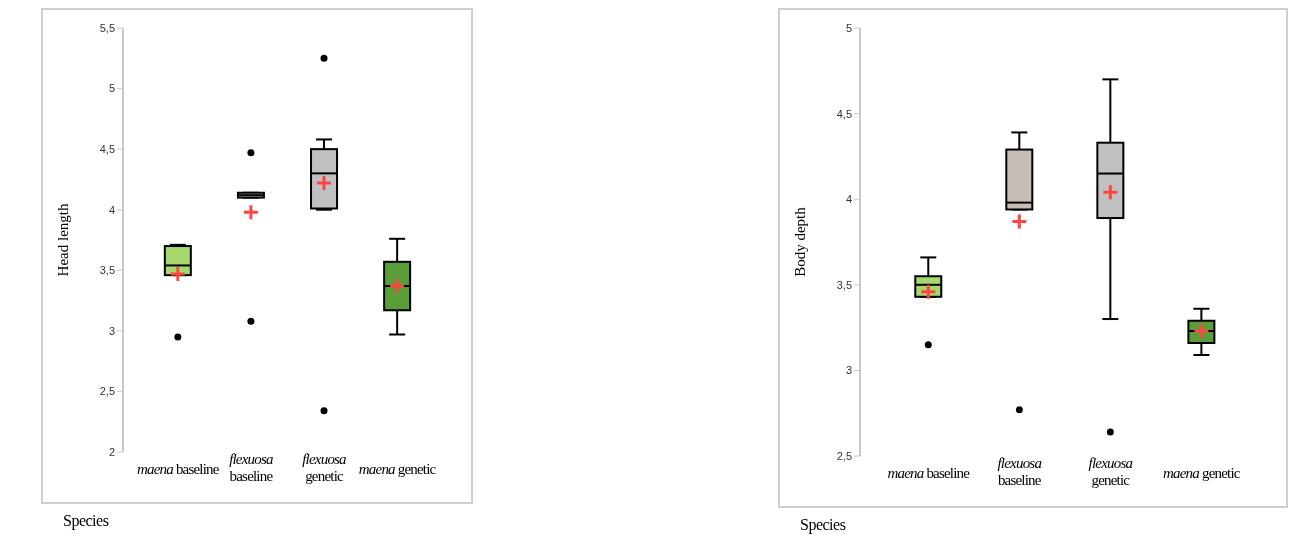 The image size is (1303, 554). I want to click on y-axis-title: Body depth, so click(800, 241).